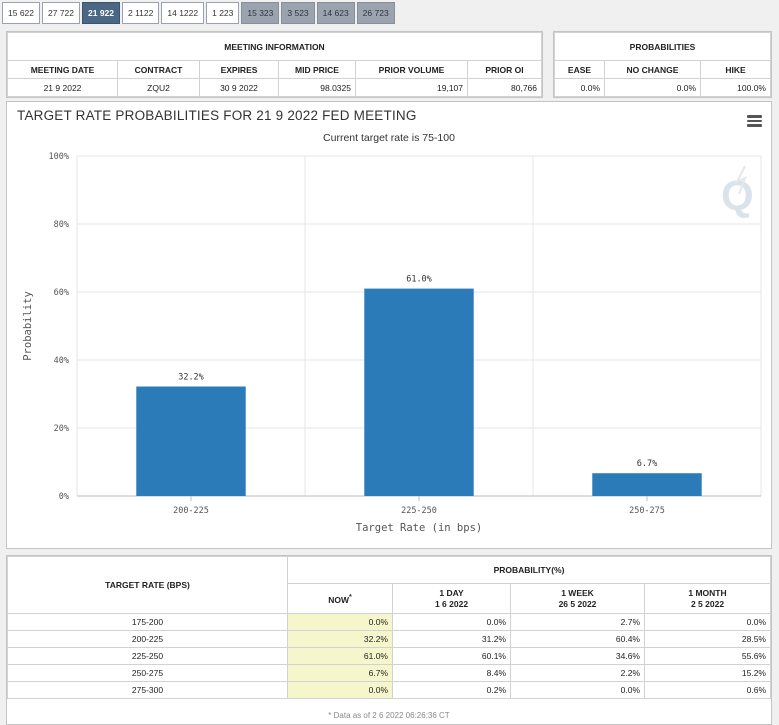 This screenshot has width=779, height=725. I want to click on contract-value: ZQU2, so click(158, 87).